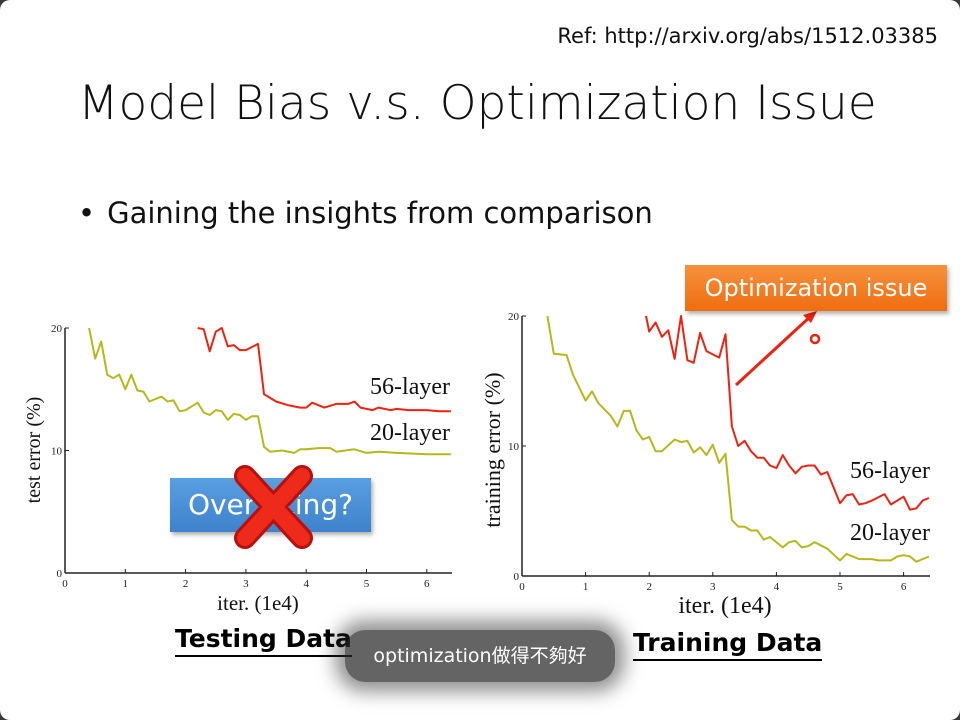 The image size is (960, 720). What do you see at coordinates (728, 644) in the screenshot?
I see `caption-training-data: Training Data` at bounding box center [728, 644].